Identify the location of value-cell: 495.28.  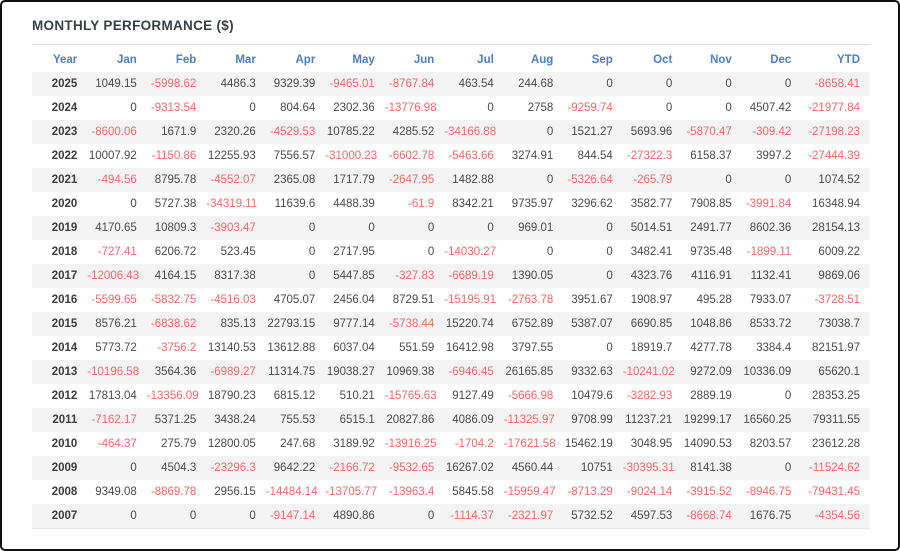
(714, 300).